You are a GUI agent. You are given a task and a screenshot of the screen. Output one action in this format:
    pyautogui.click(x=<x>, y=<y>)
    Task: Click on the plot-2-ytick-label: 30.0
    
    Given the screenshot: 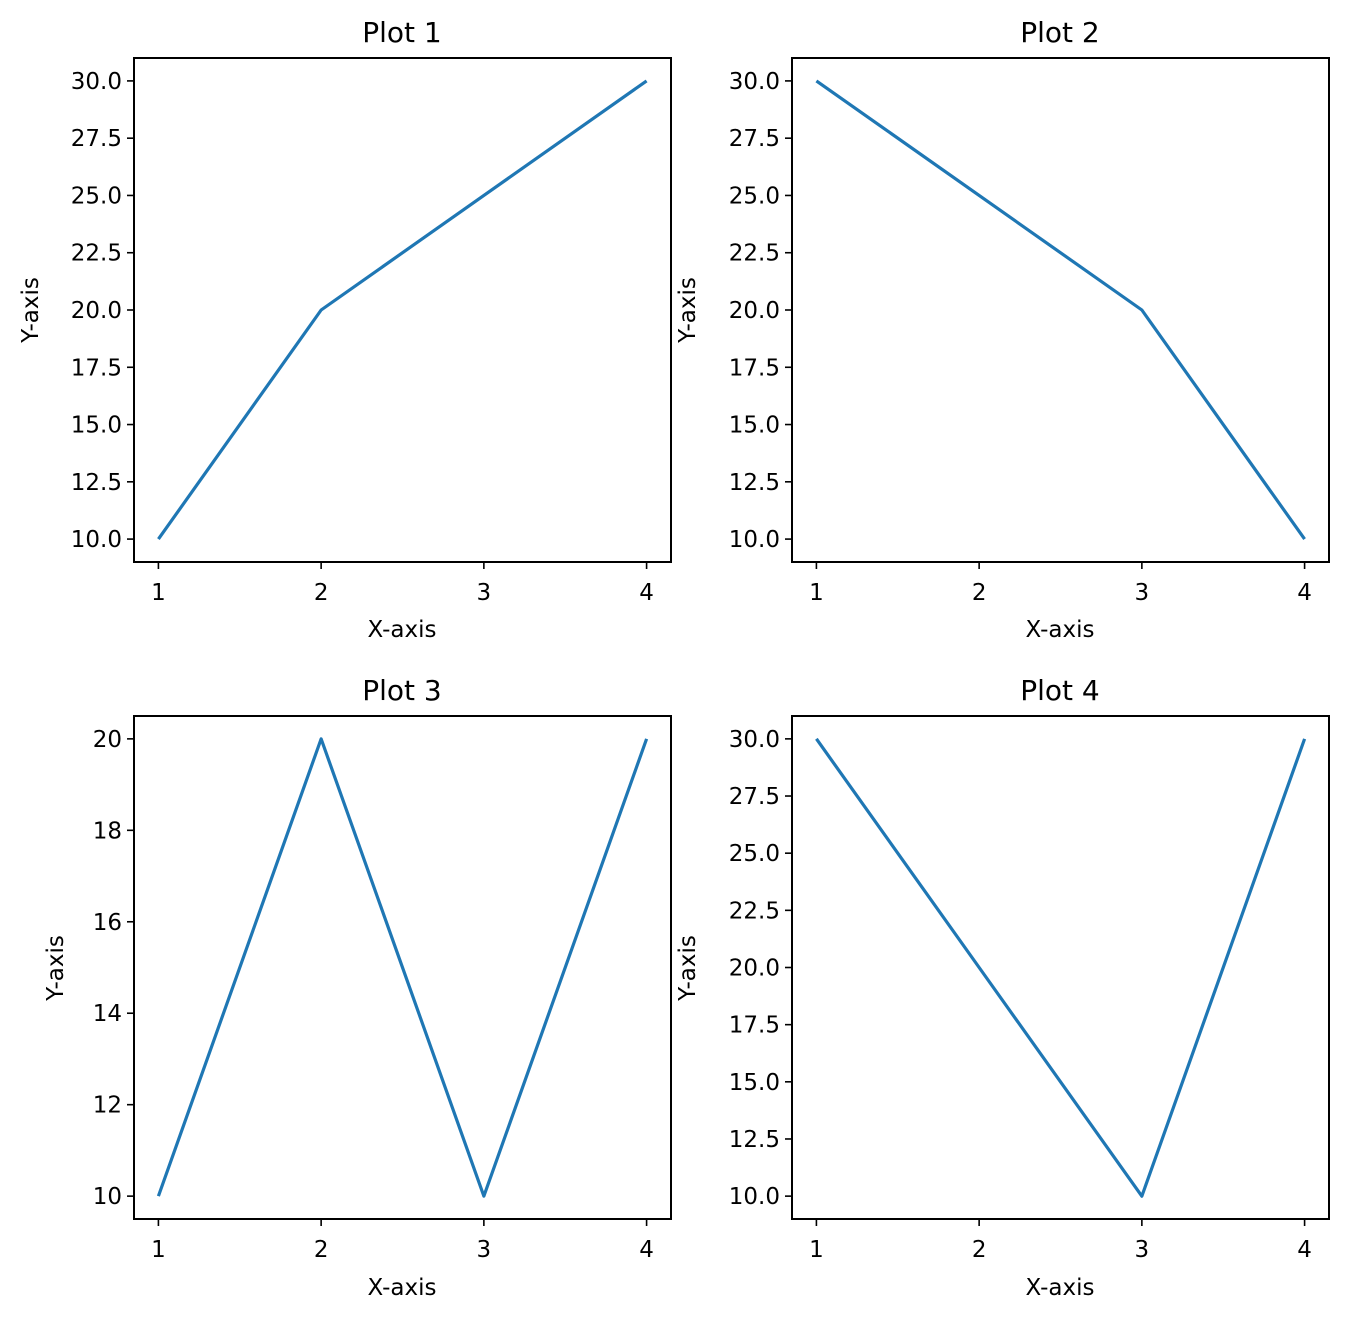 What is the action you would take?
    pyautogui.click(x=754, y=82)
    